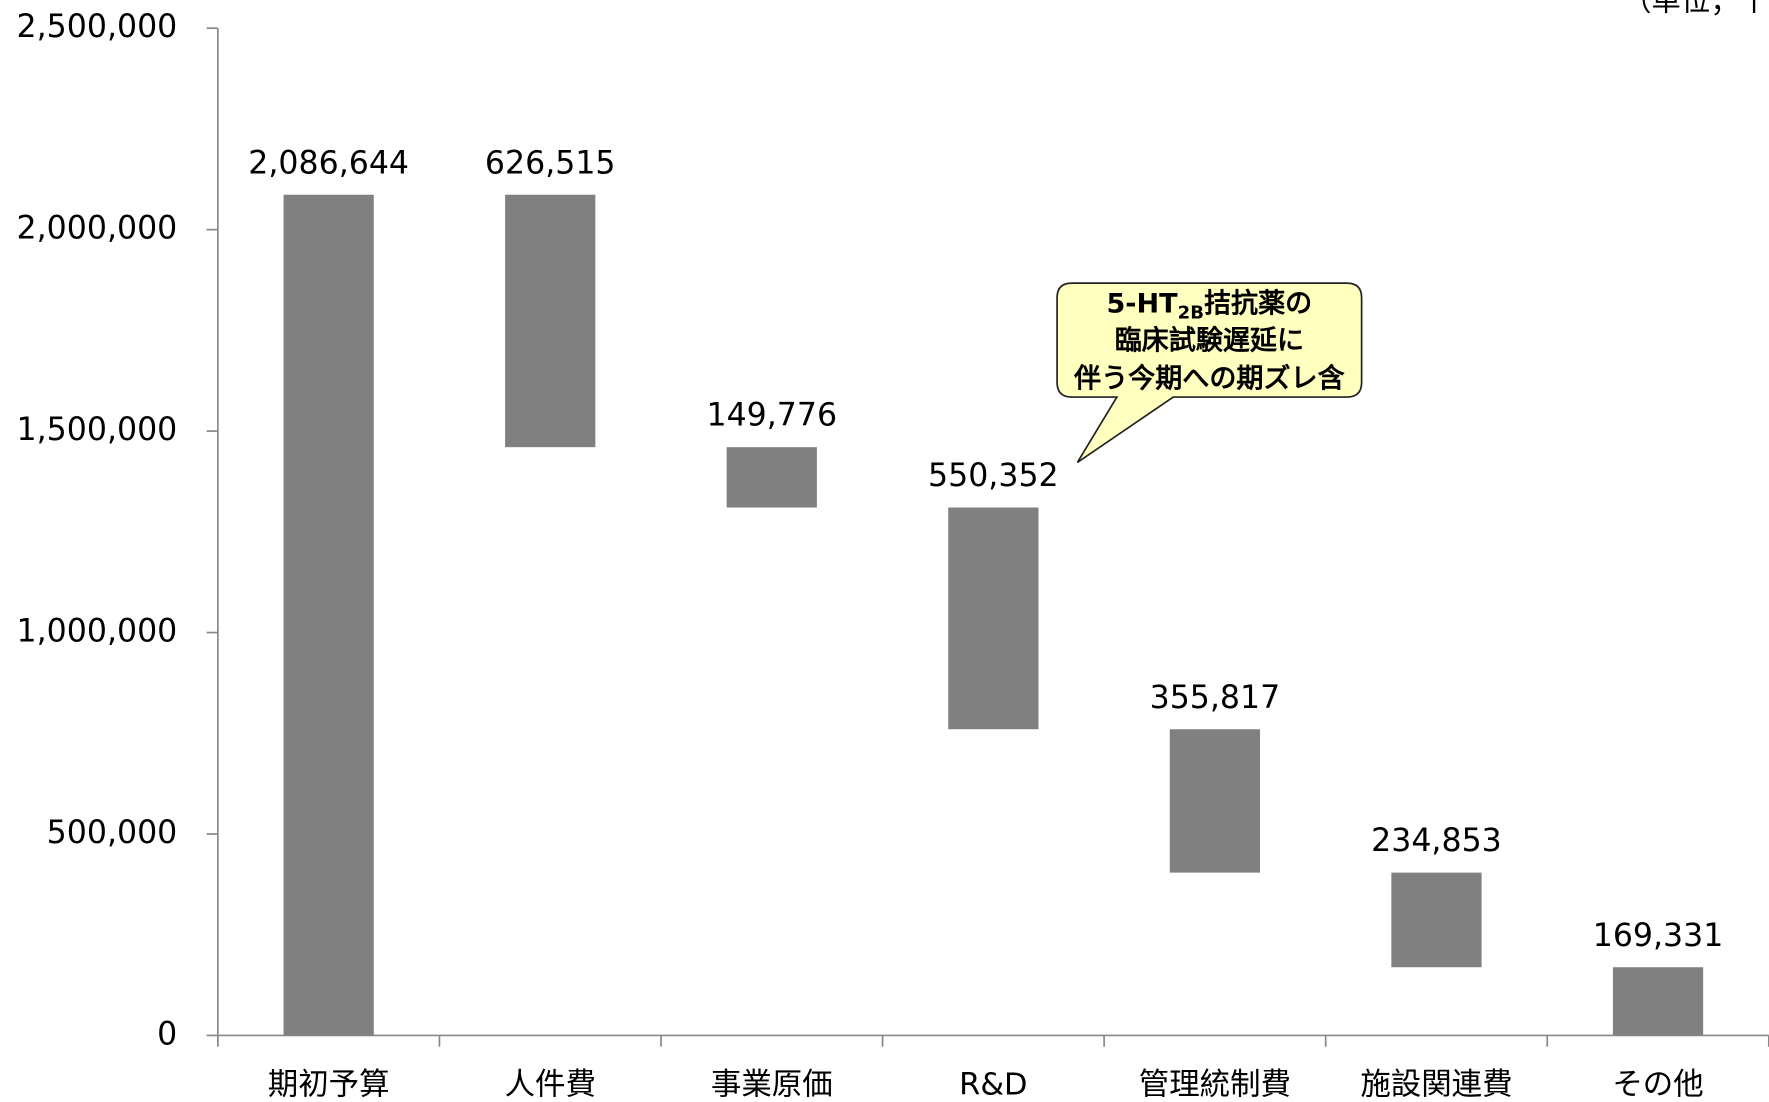  I want to click on x-tick-label: 期初予算, so click(329, 1085).